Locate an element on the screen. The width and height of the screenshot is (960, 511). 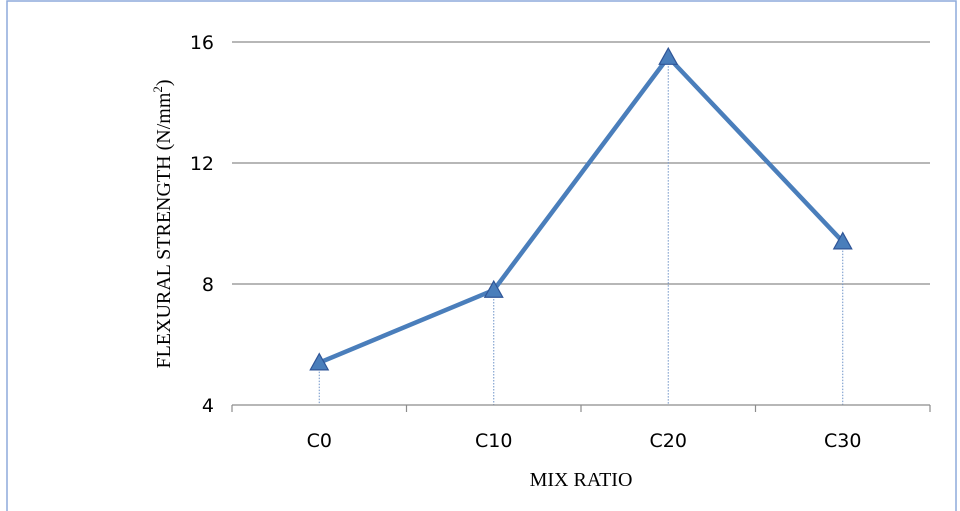
data-point-C30 is located at coordinates (842, 240).